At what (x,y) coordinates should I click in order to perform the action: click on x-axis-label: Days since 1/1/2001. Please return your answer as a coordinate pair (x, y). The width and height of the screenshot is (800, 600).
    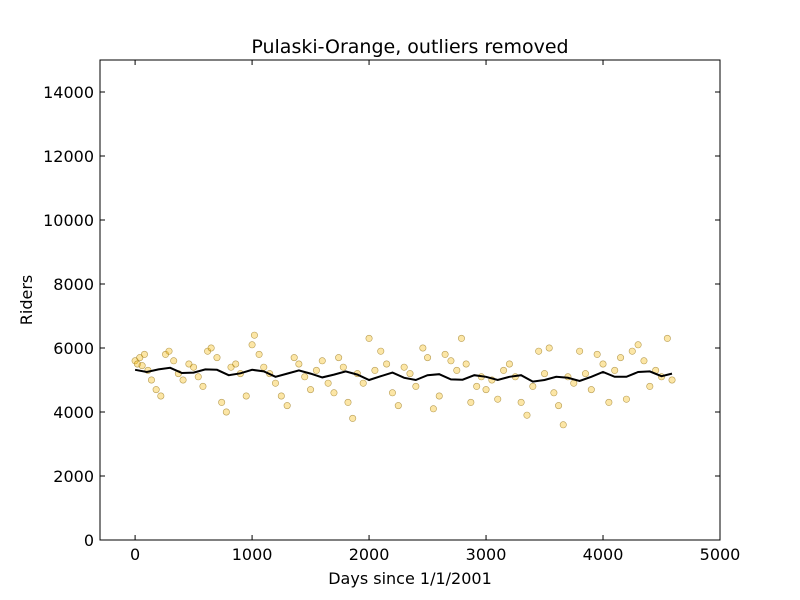
    Looking at the image, I should click on (410, 578).